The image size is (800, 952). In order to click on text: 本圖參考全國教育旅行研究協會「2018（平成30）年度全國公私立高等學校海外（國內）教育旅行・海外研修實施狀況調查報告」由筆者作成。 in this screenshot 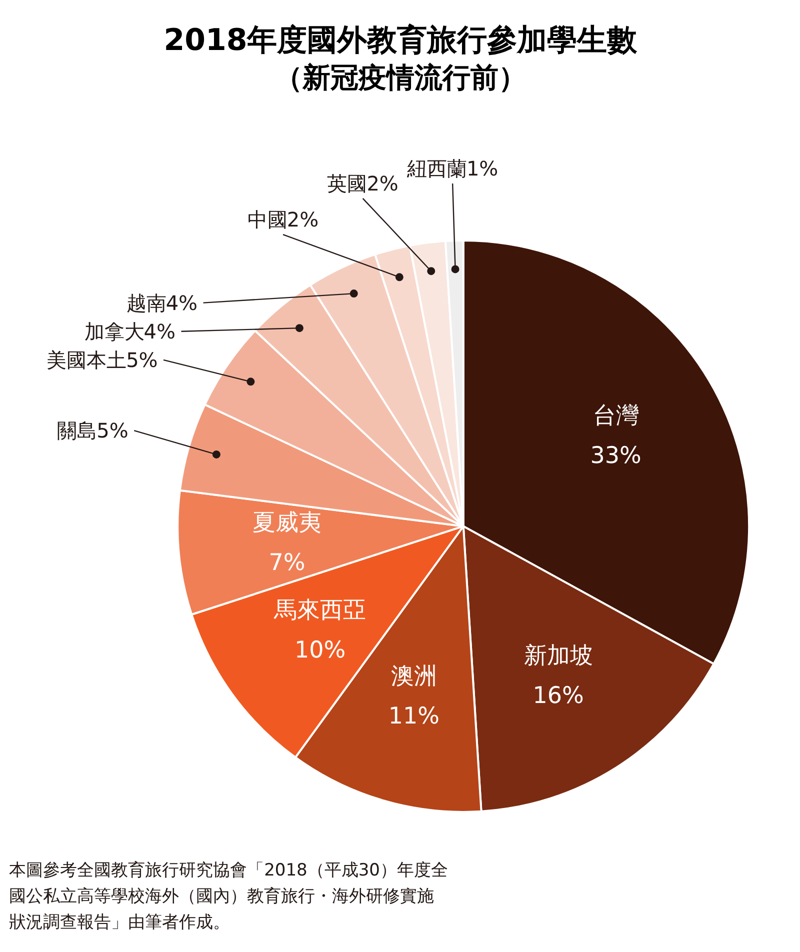, I will do `click(228, 896)`.